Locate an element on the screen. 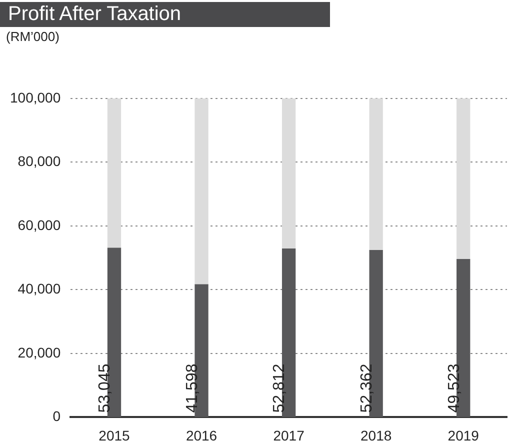 This screenshot has width=527, height=448. data-label: 49,523 is located at coordinates (454, 388).